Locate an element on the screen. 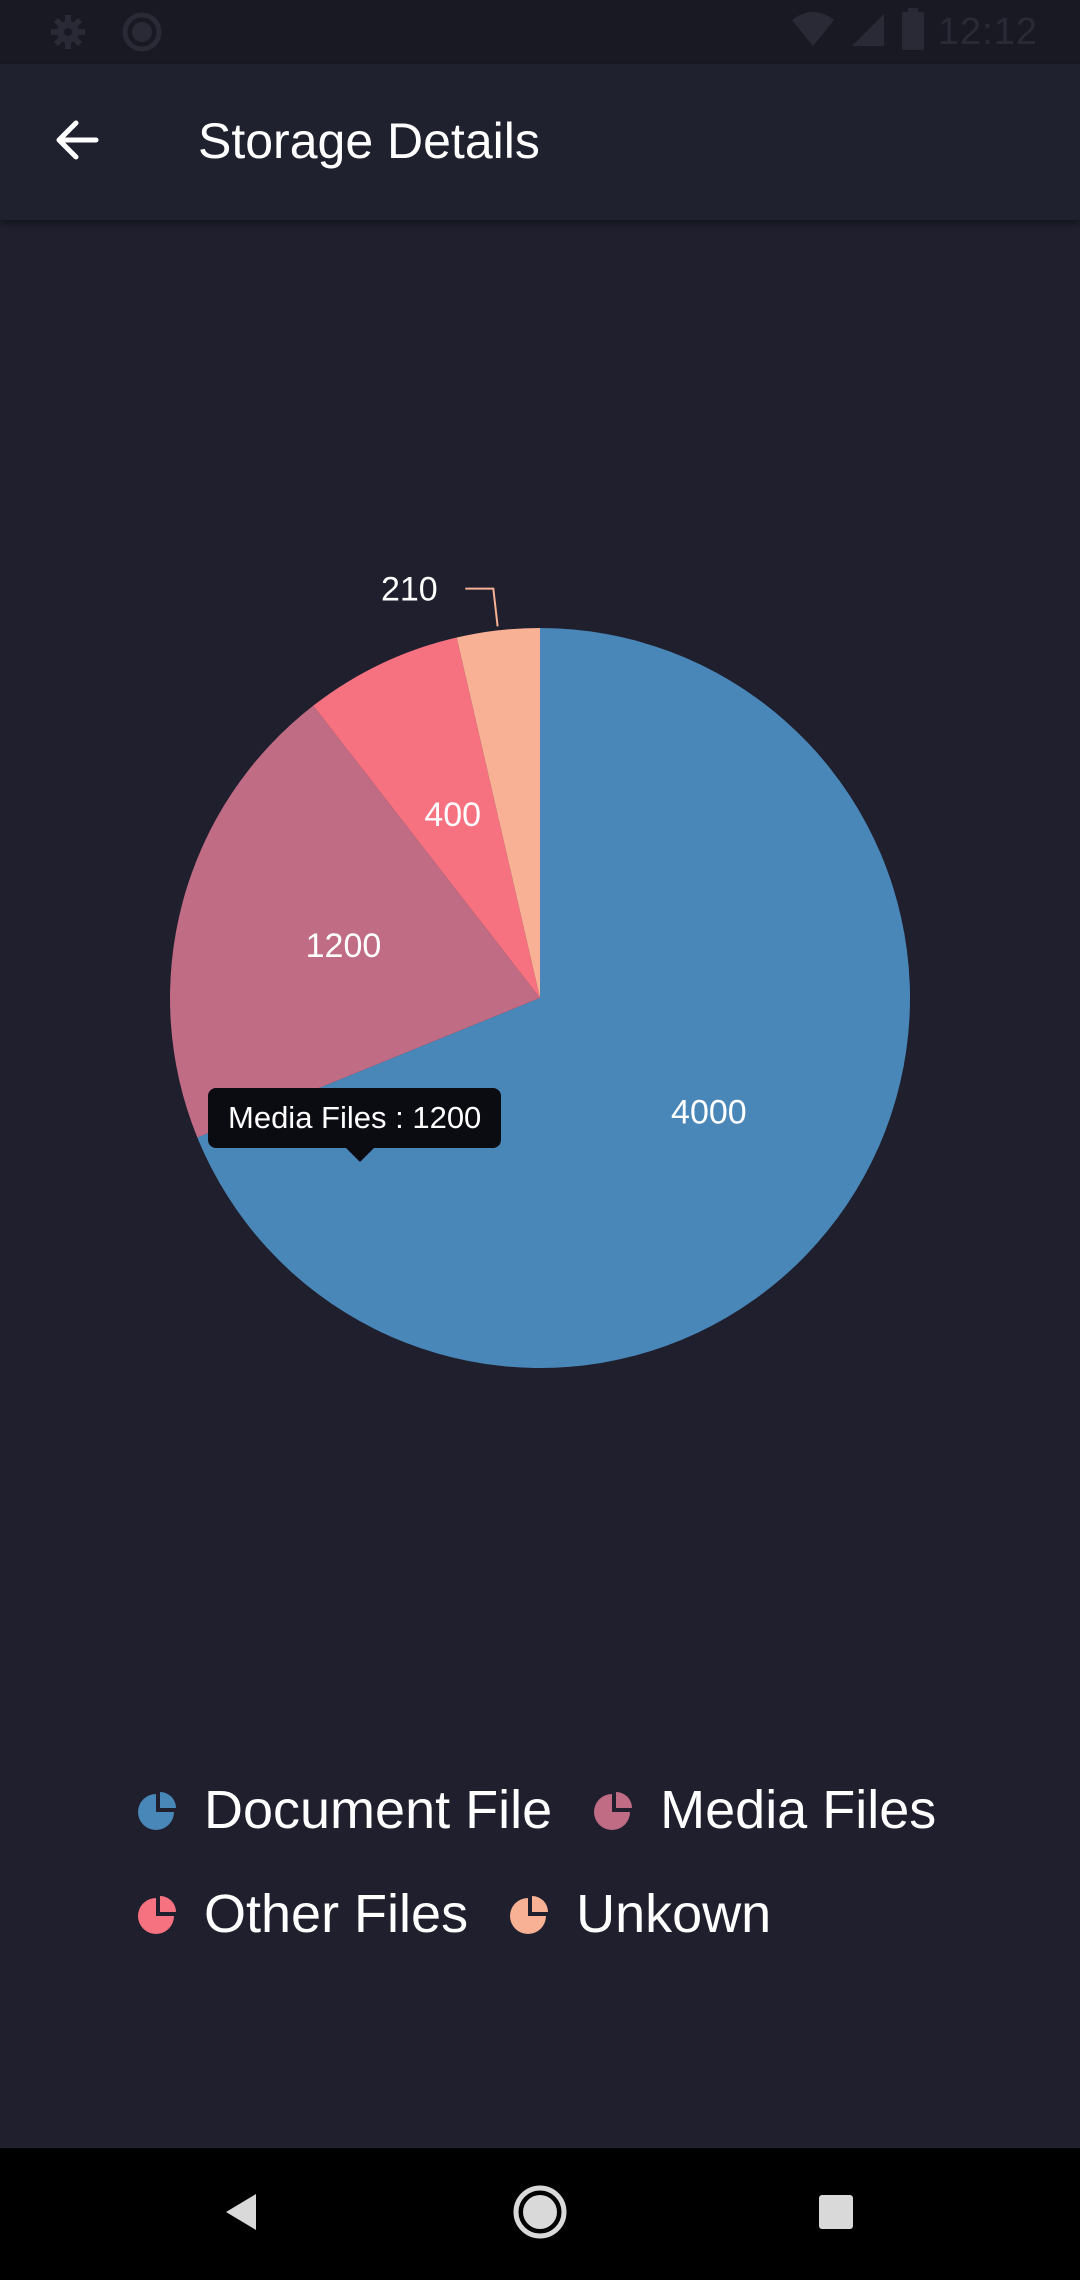 The width and height of the screenshot is (1080, 2280). legend-item-unkown: Unkown is located at coordinates (640, 1914).